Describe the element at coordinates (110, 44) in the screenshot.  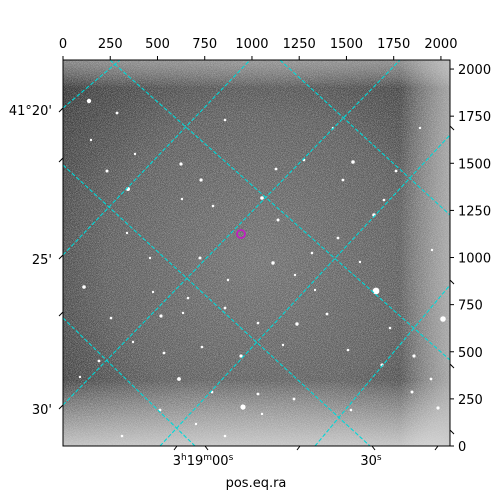
I see `top-axis-label: 250` at that location.